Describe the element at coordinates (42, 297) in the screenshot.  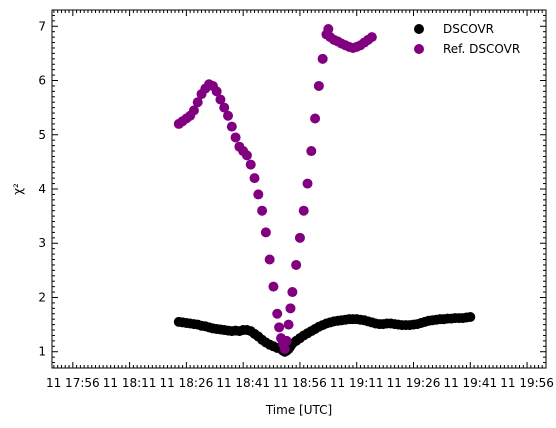
I see `y-tick-label: 2` at that location.